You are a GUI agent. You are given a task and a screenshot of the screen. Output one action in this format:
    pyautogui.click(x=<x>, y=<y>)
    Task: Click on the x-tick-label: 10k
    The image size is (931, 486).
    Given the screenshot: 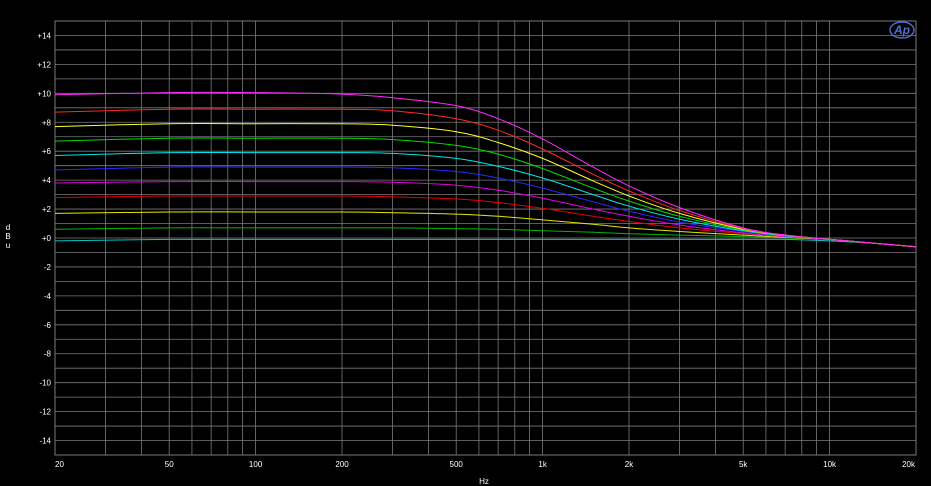 What is the action you would take?
    pyautogui.click(x=830, y=464)
    